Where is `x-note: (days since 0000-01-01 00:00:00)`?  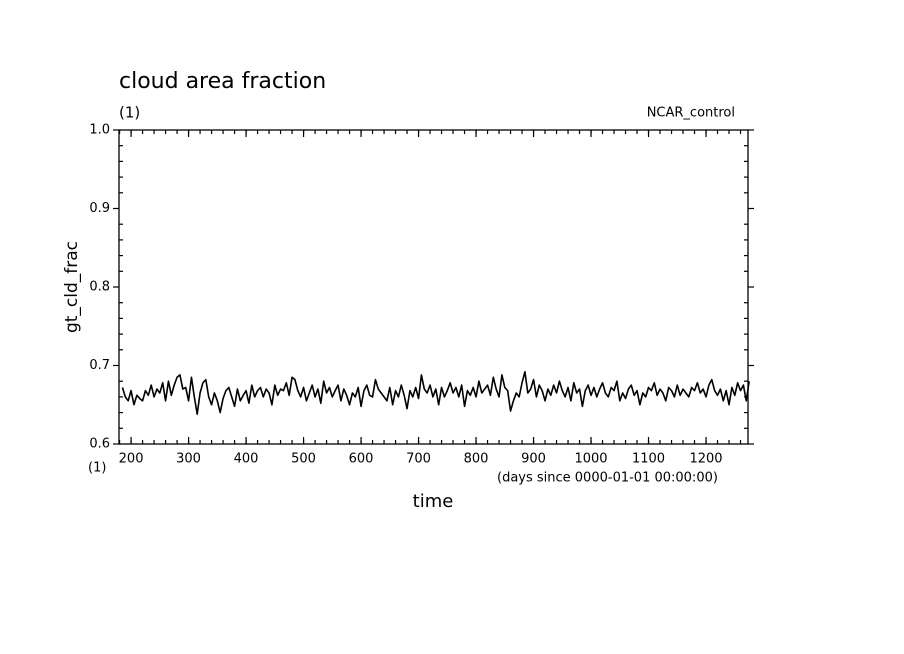
x-note: (days since 0000-01-01 00:00:00) is located at coordinates (607, 478).